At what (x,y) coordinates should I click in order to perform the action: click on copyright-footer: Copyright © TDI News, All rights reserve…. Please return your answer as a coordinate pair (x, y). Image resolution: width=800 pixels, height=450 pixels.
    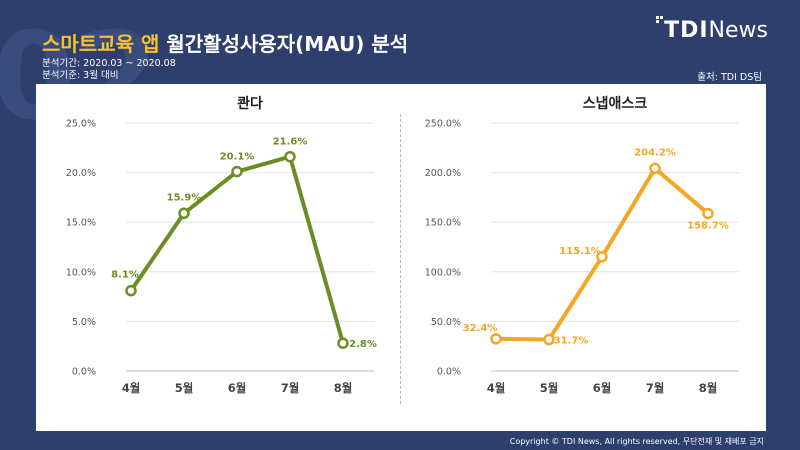
    Looking at the image, I should click on (636, 441).